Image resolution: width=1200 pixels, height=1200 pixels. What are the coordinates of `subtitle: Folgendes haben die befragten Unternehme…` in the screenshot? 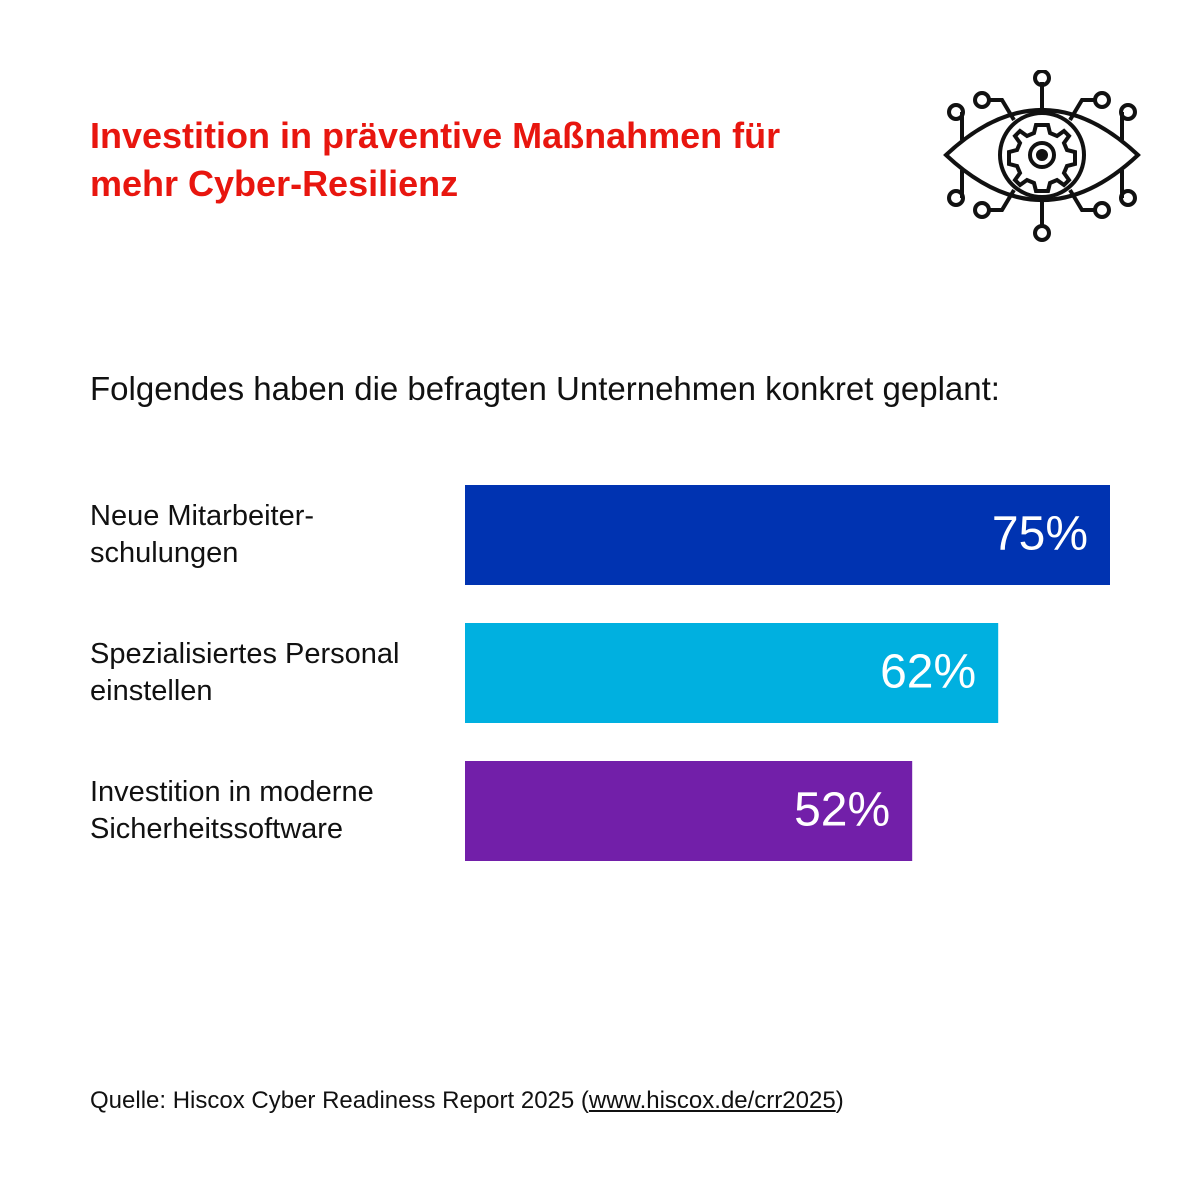 It's located at (545, 388).